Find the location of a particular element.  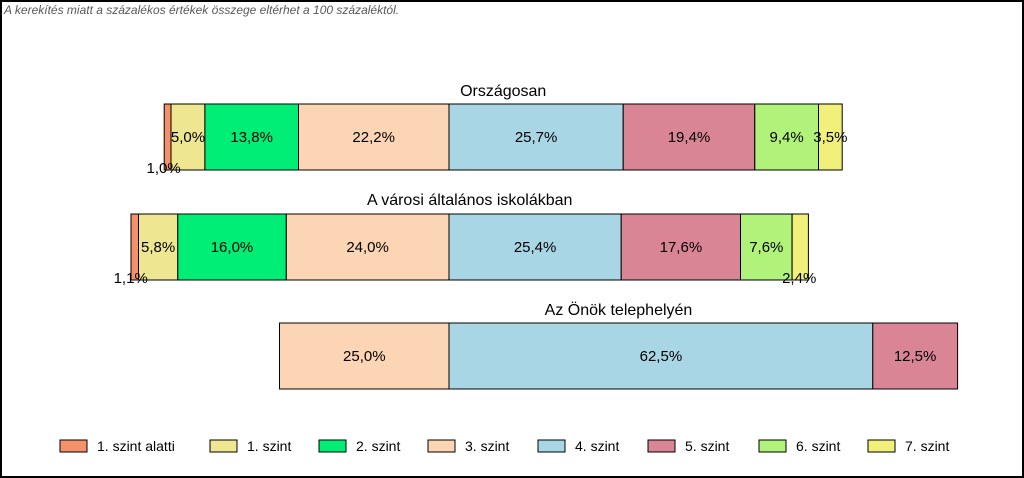

data-label-3-6: 12,5% is located at coordinates (915, 356).